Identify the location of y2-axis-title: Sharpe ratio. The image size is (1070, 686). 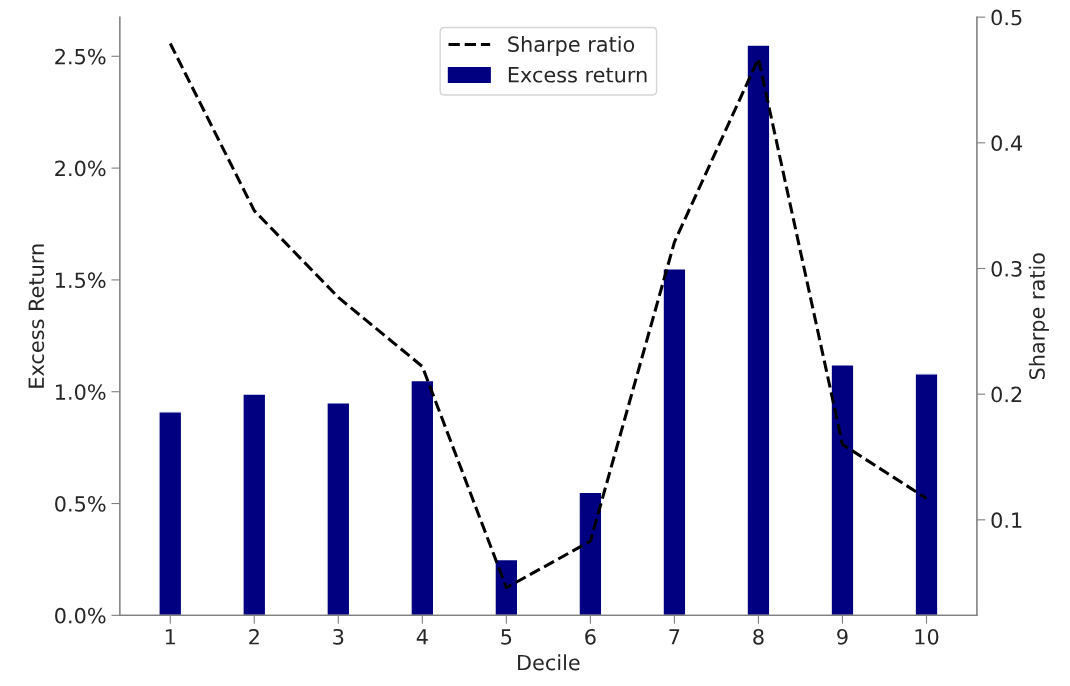
(1038, 316).